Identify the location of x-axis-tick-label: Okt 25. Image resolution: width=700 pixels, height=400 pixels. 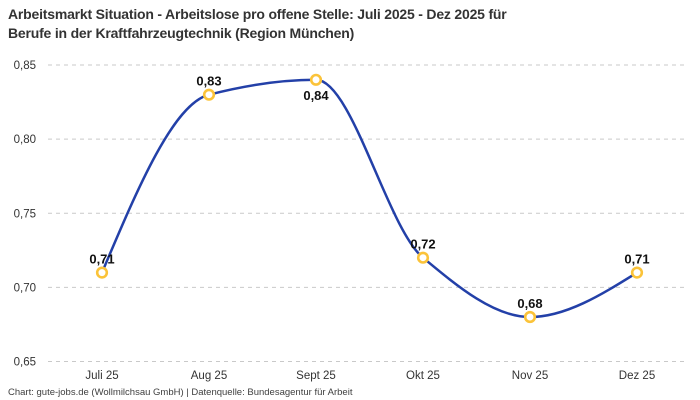
(423, 376).